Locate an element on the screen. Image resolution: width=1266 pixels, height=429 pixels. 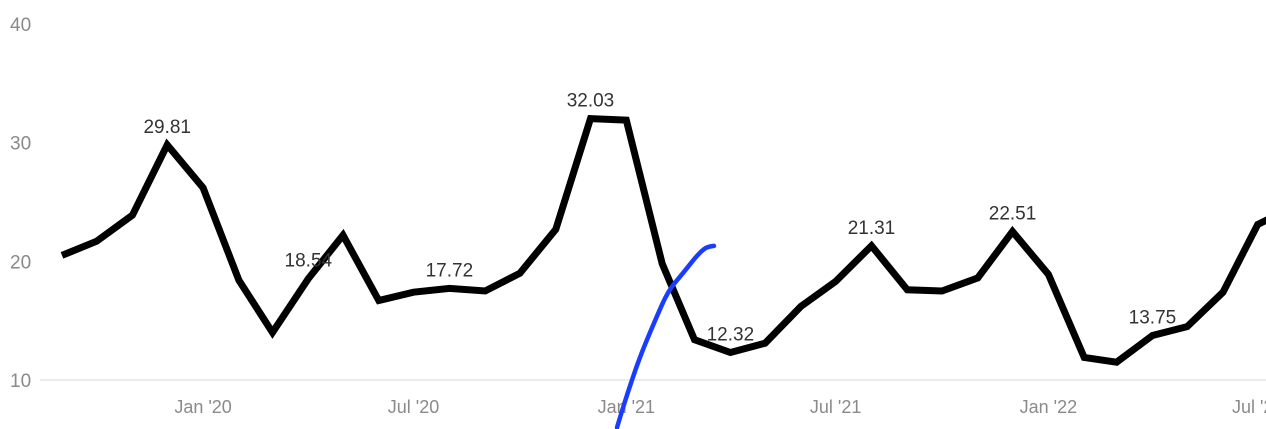
data-label: 21.31 is located at coordinates (872, 228).